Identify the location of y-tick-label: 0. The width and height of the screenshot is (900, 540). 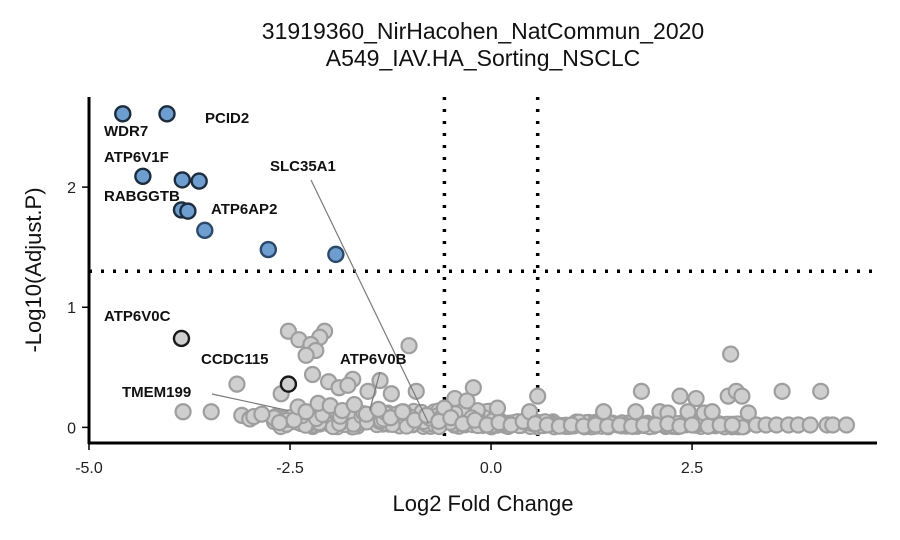
(71, 428).